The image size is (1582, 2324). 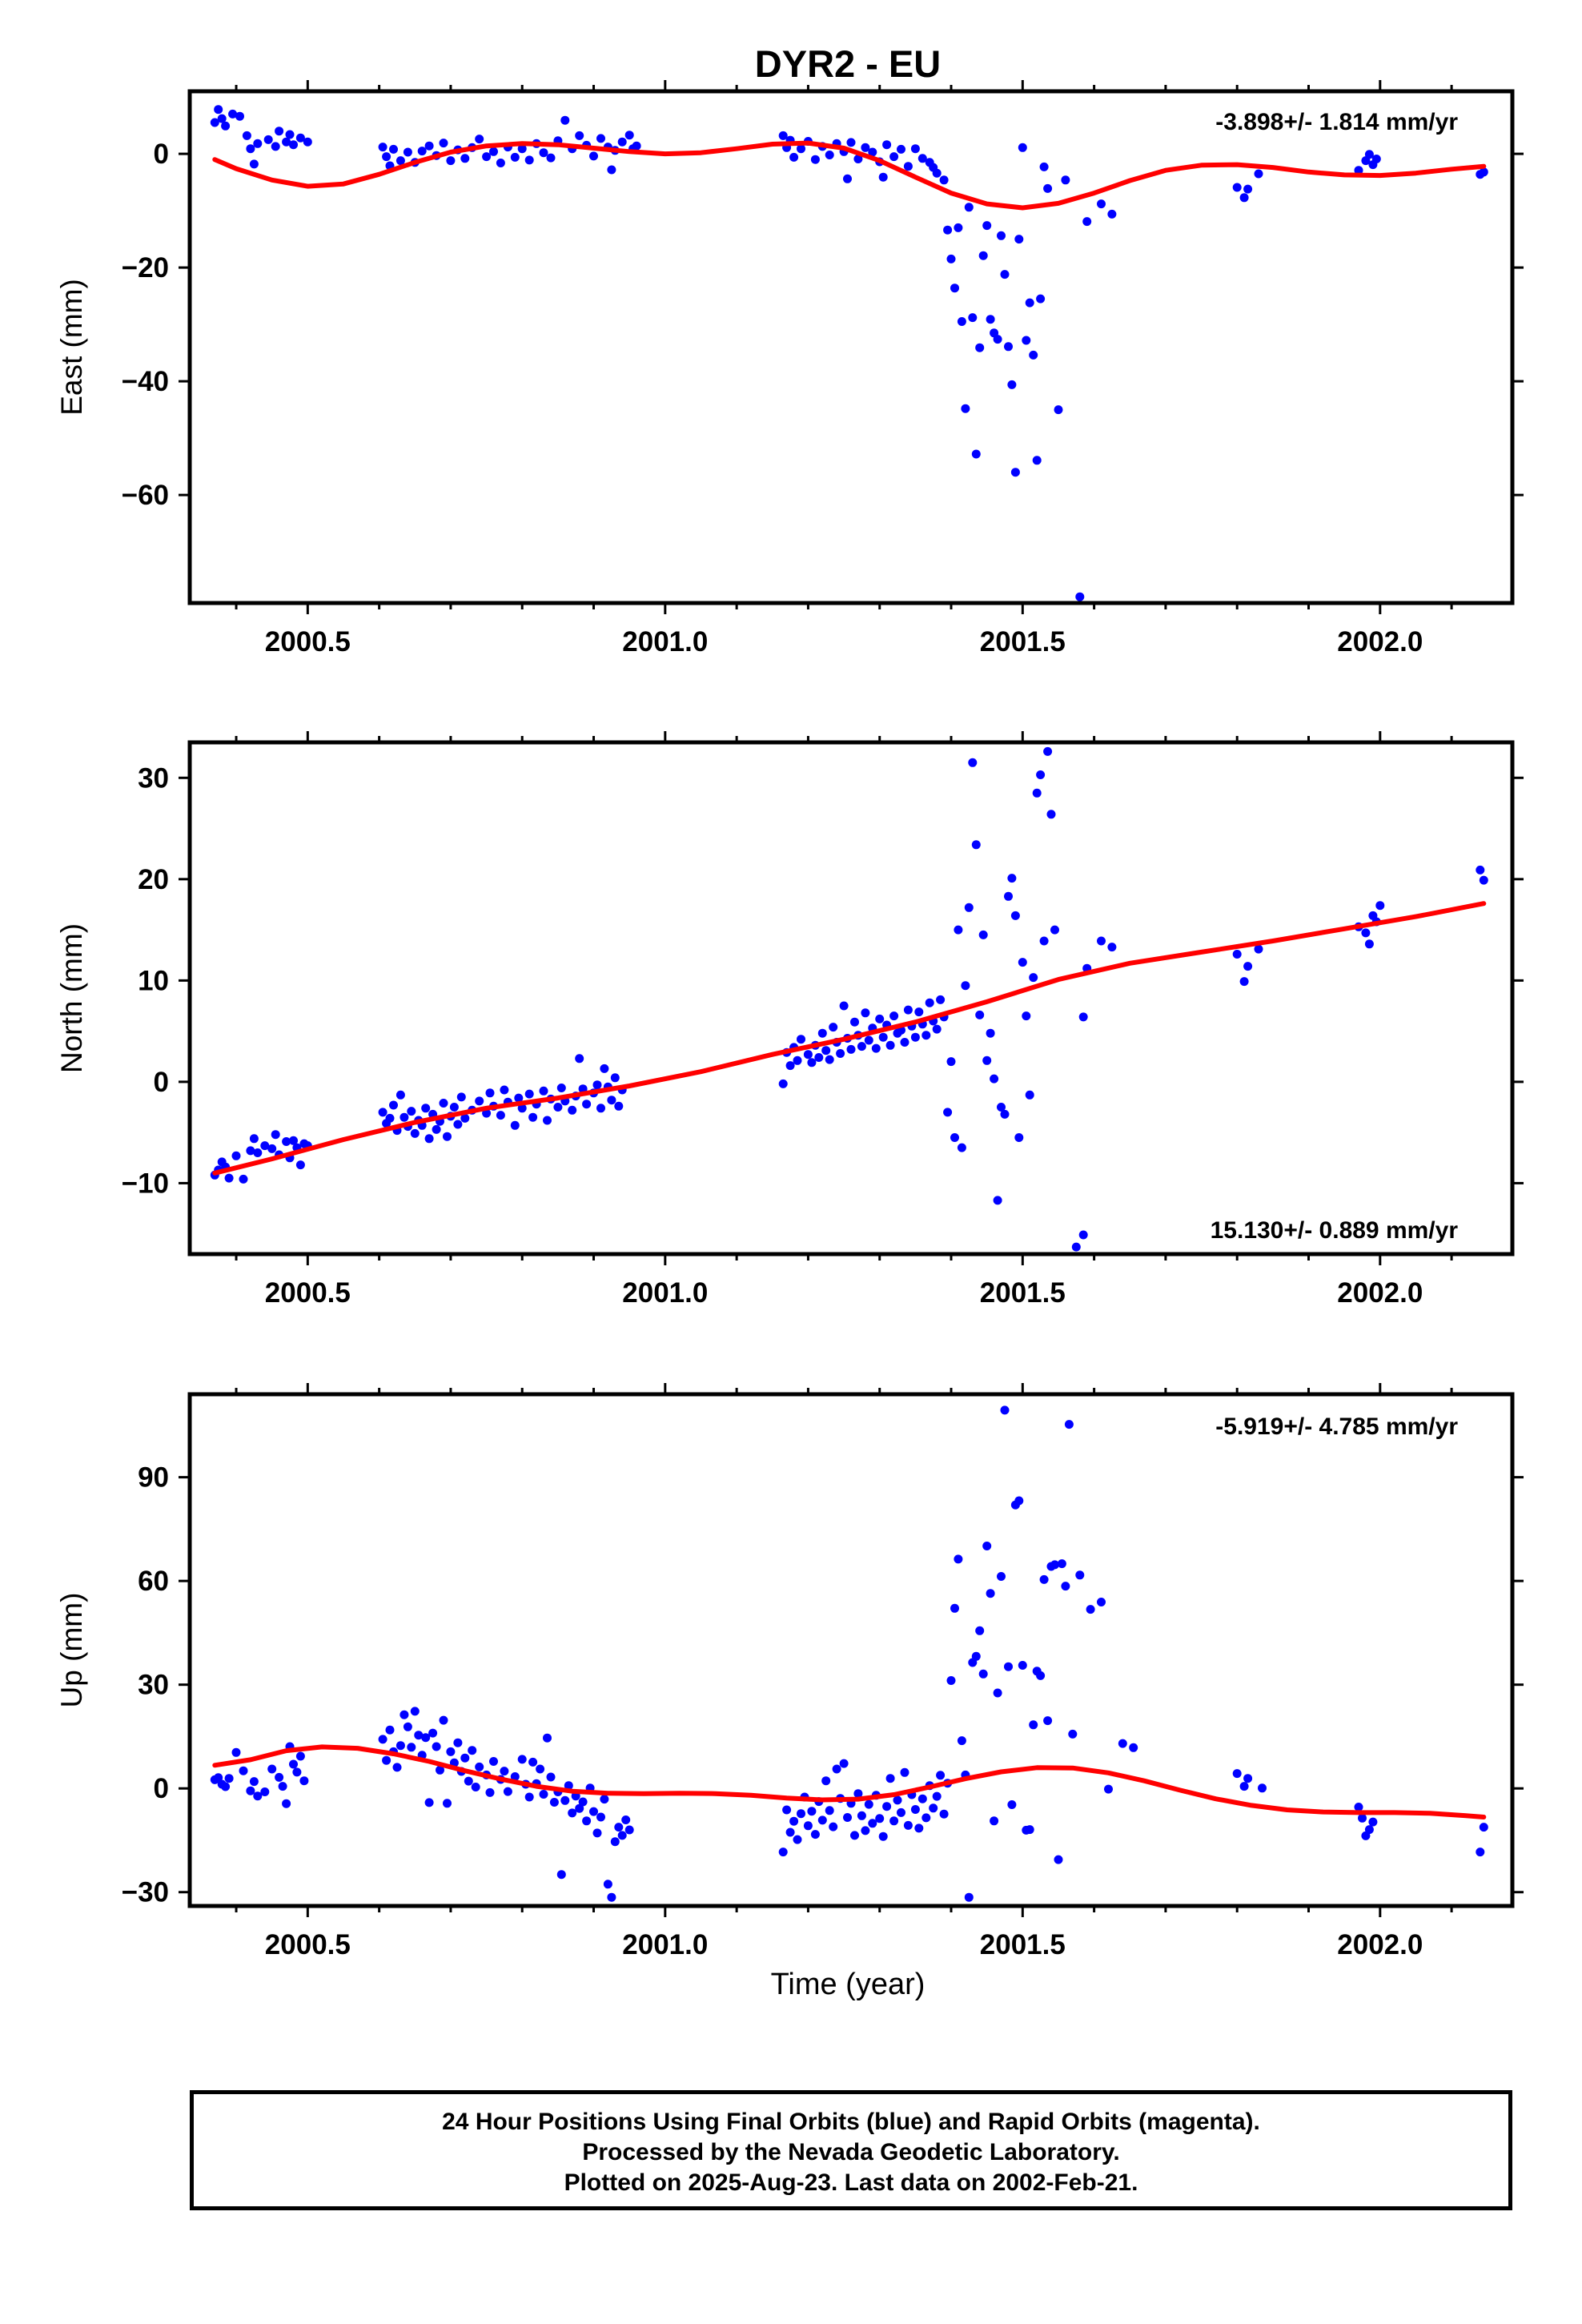 I want to click on x-tick-label: 2001.0, so click(x=665, y=1293).